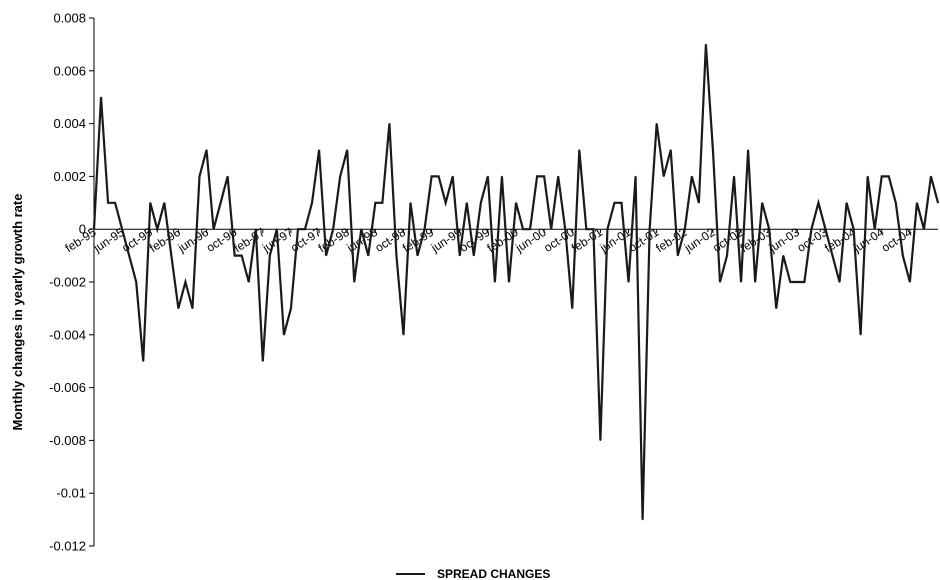 The height and width of the screenshot is (580, 940). Describe the element at coordinates (67, 387) in the screenshot. I see `y-tick-label: -0.006` at that location.